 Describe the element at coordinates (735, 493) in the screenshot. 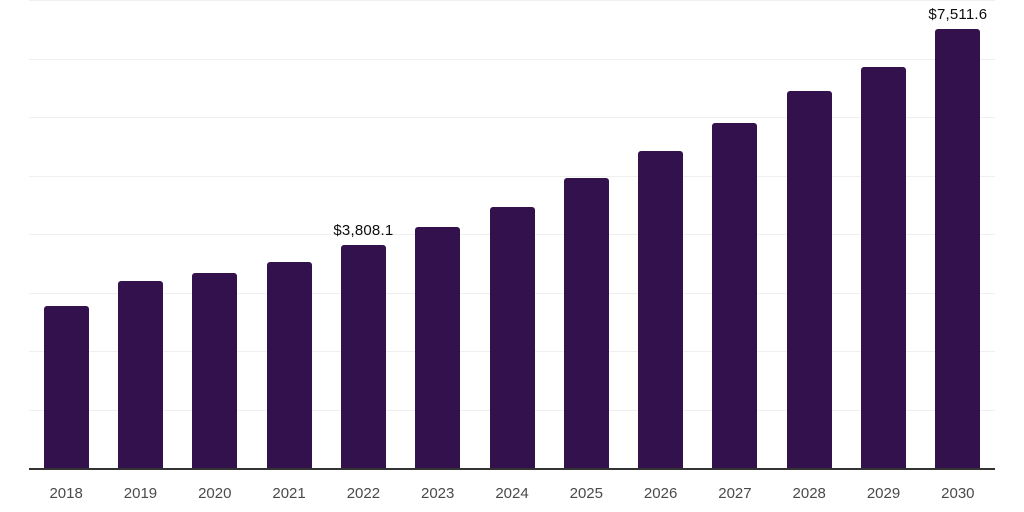

I see `x-tick-label-2027: 2027` at that location.